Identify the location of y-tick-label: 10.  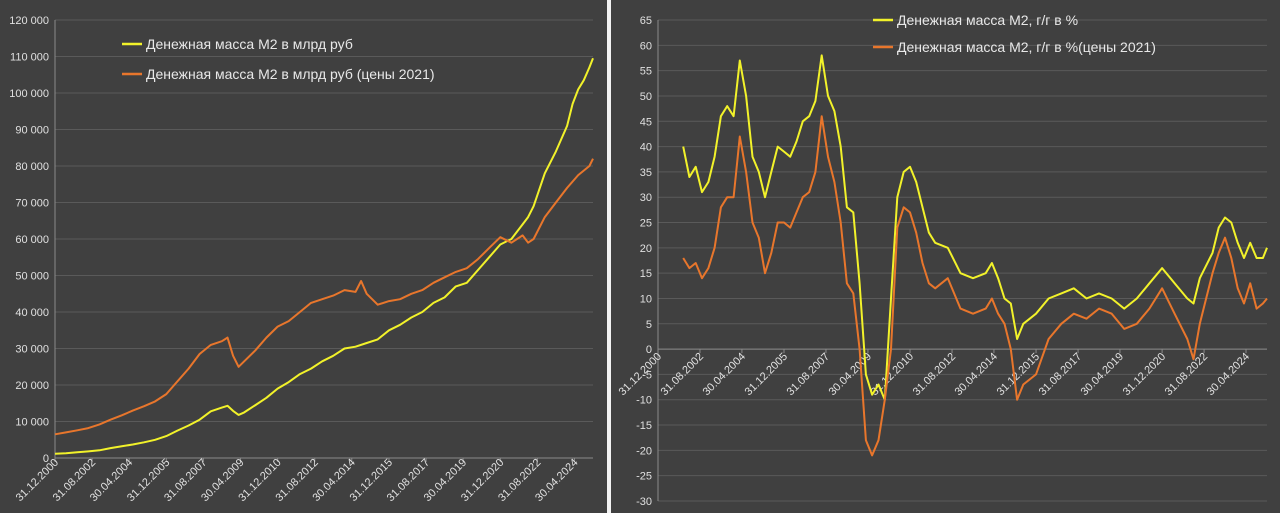
(646, 299).